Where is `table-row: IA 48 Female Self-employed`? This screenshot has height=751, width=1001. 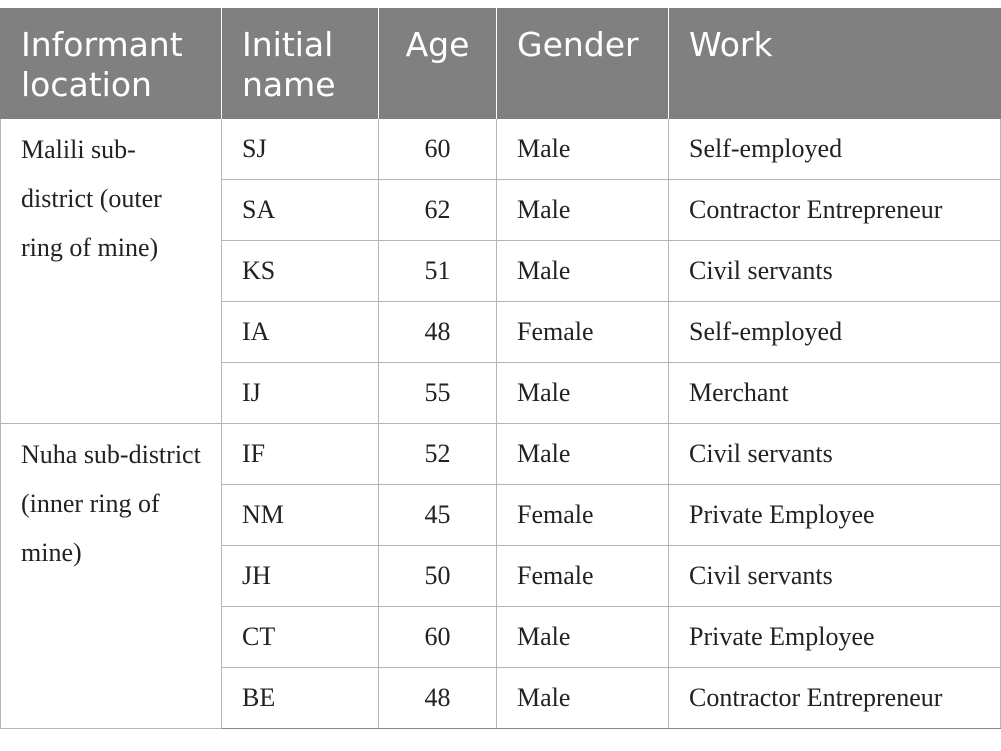
table-row: IA 48 Female Self-employed is located at coordinates (501, 332).